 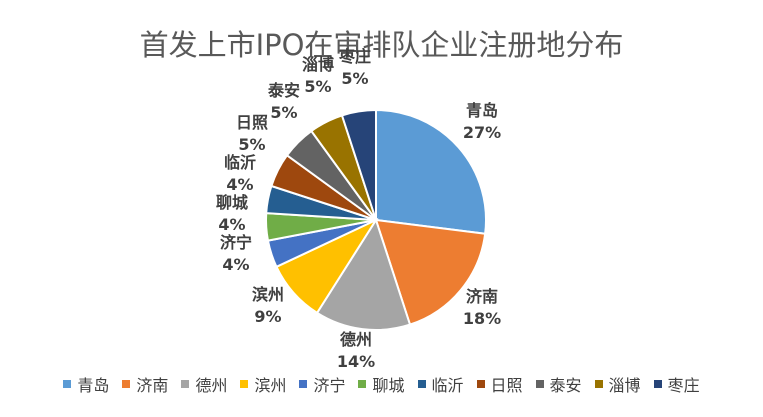 I want to click on legend-label: 枣庄, so click(x=683, y=385).